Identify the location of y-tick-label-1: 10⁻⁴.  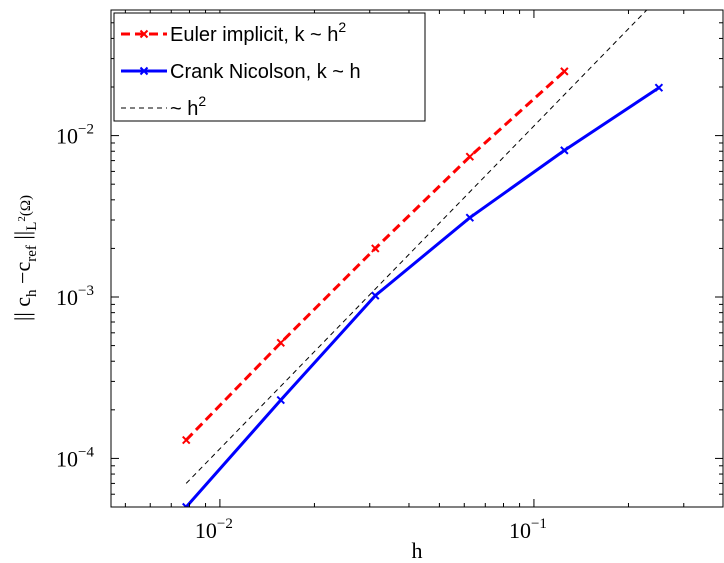
(75, 457).